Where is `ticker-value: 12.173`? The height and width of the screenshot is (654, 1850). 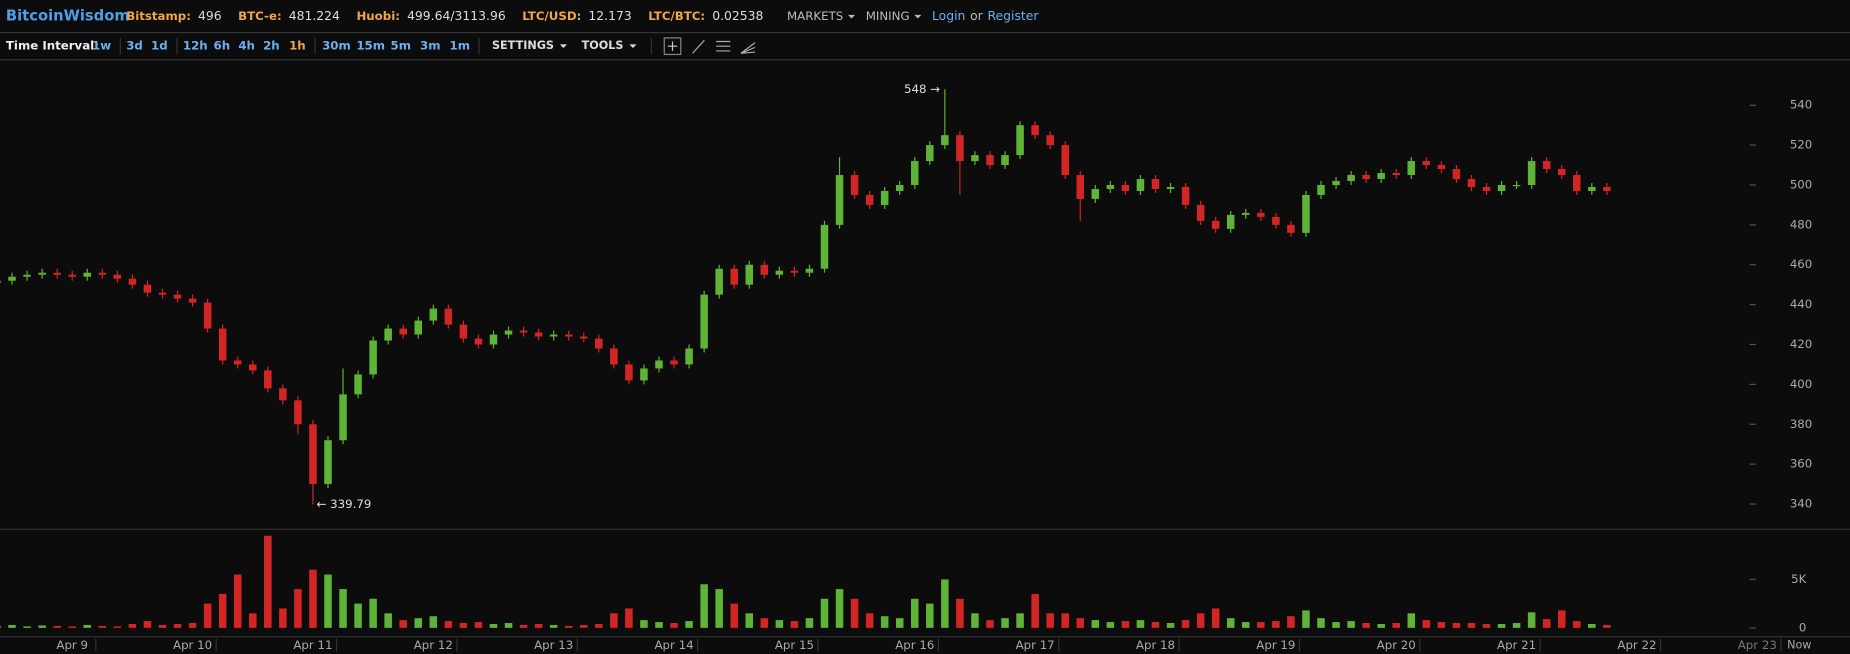 ticker-value: 12.173 is located at coordinates (609, 16).